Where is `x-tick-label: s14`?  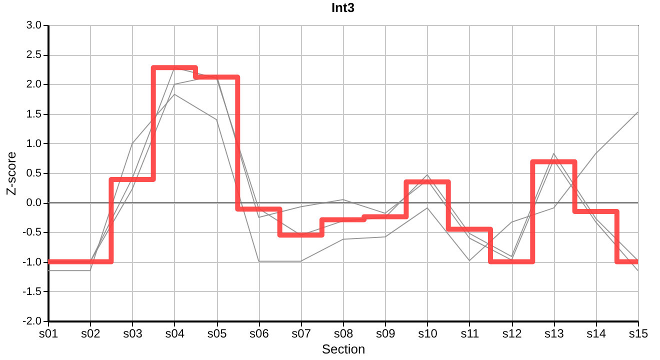 x-tick-label: s14 is located at coordinates (596, 333).